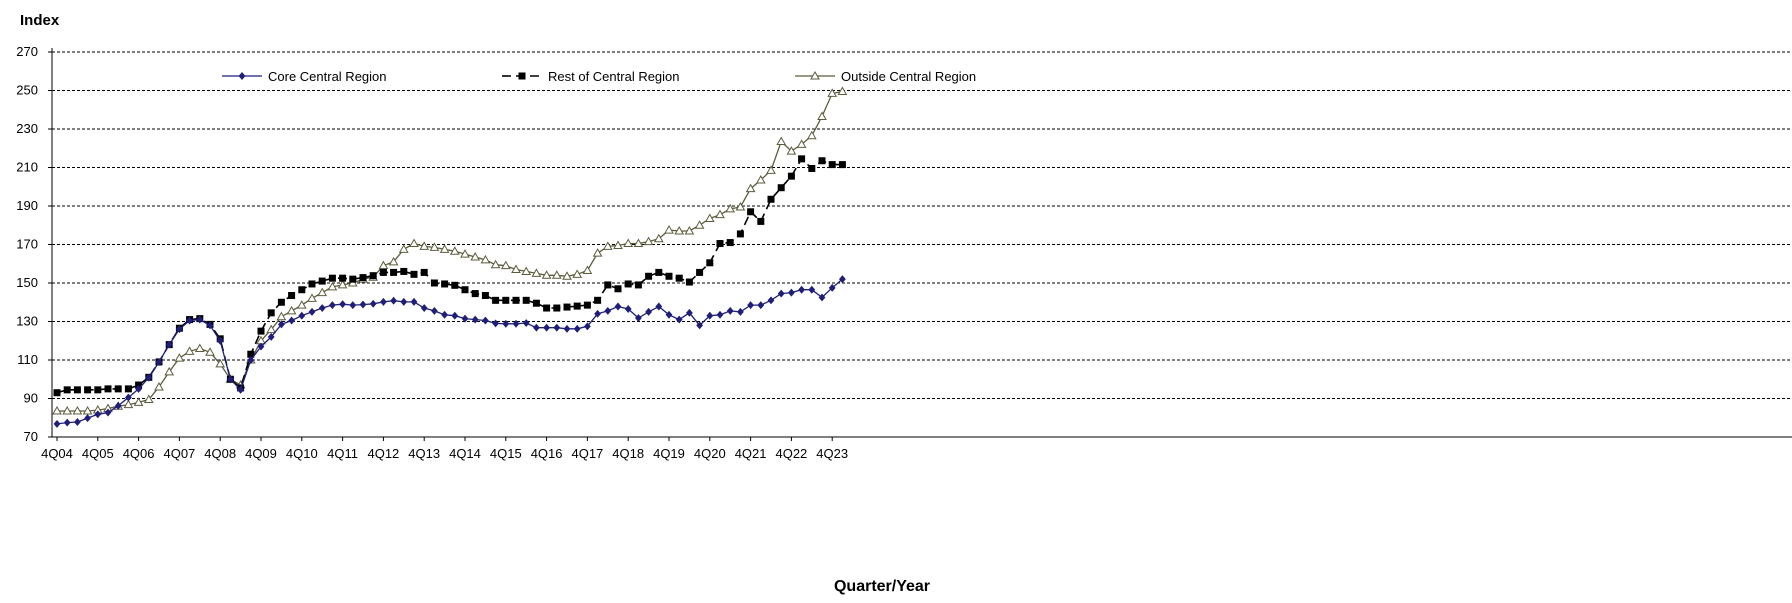 Image resolution: width=1792 pixels, height=603 pixels. Describe the element at coordinates (628, 453) in the screenshot. I see `x-tick-label: 4Q18` at that location.